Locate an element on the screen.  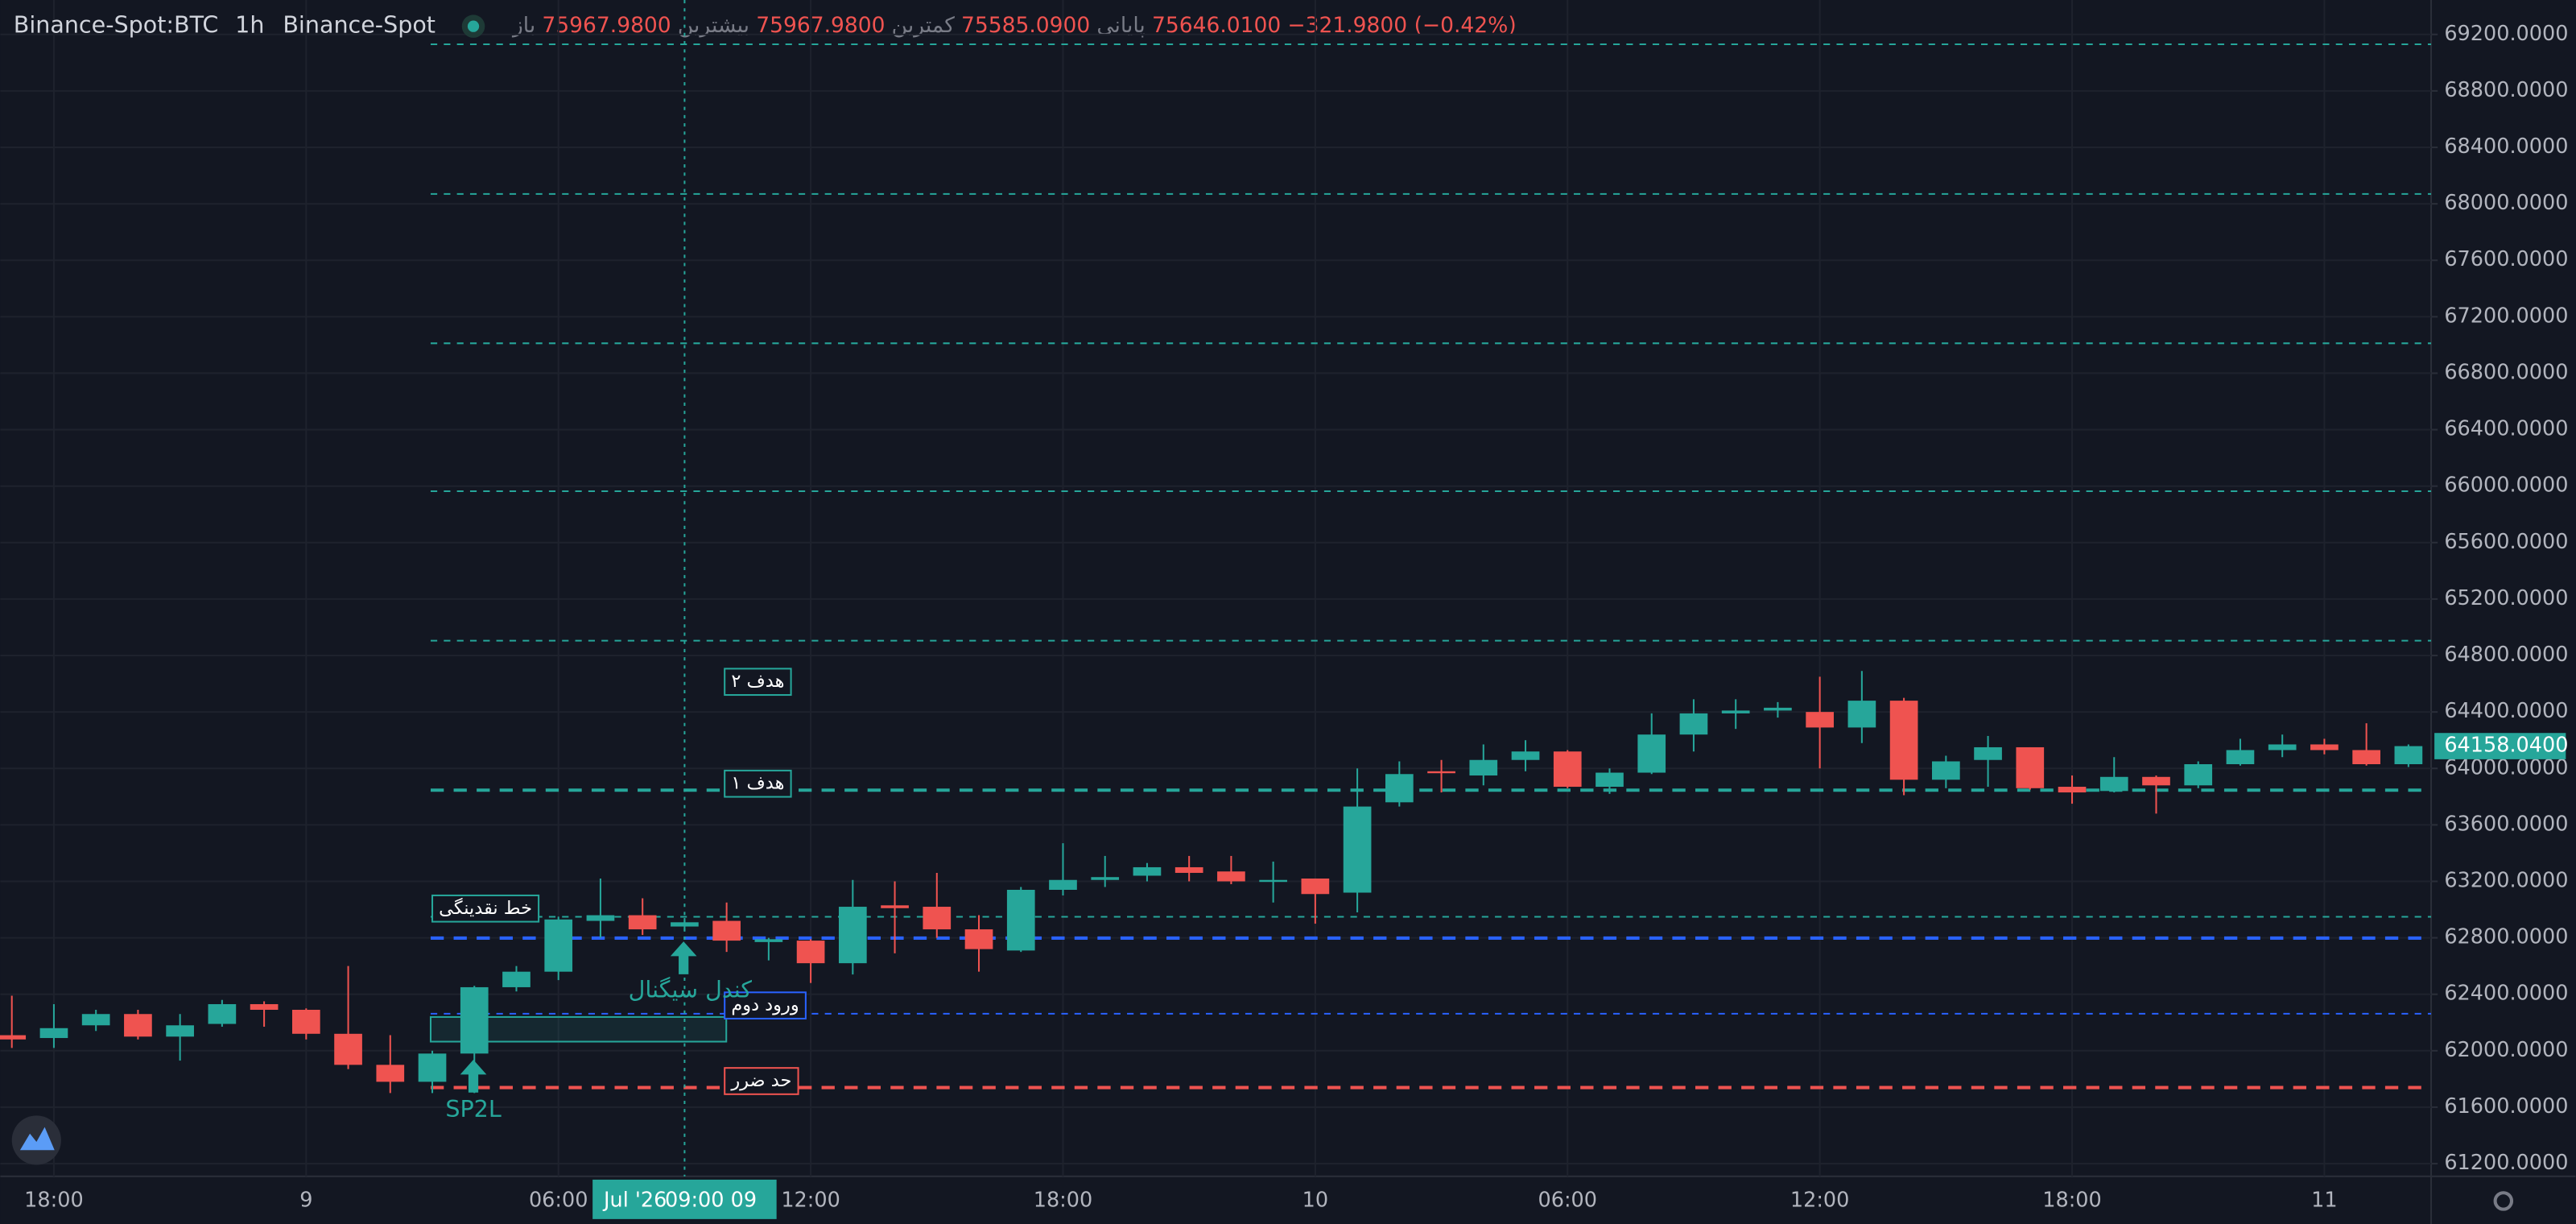
symbol: Binance-Spot:BTC is located at coordinates (116, 25).